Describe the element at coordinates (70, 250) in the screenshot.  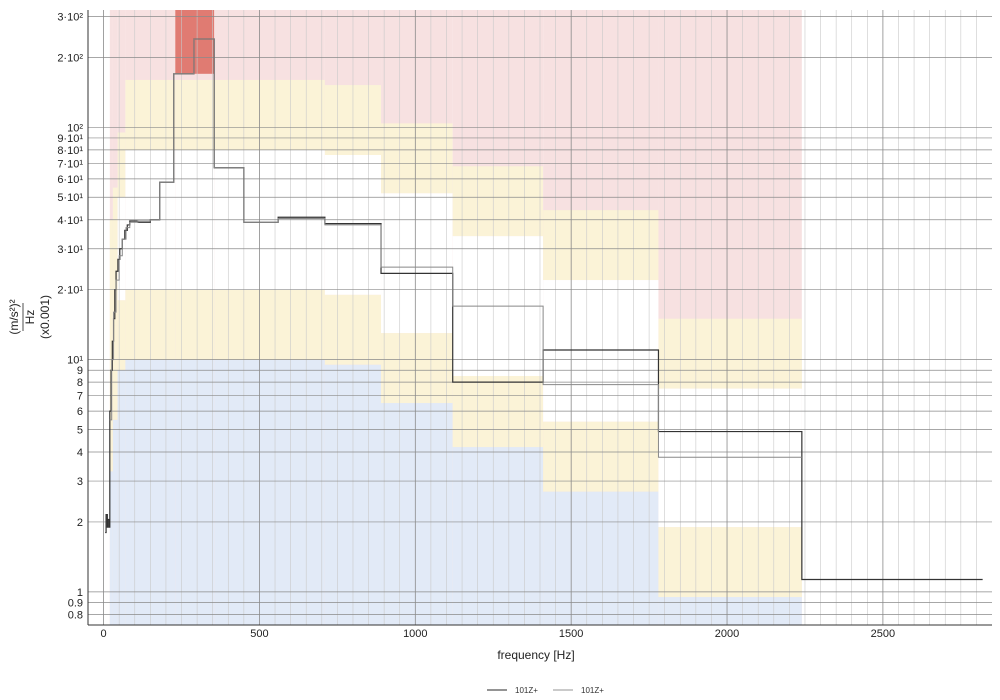
I see `y-tick-label: 3·10¹` at that location.